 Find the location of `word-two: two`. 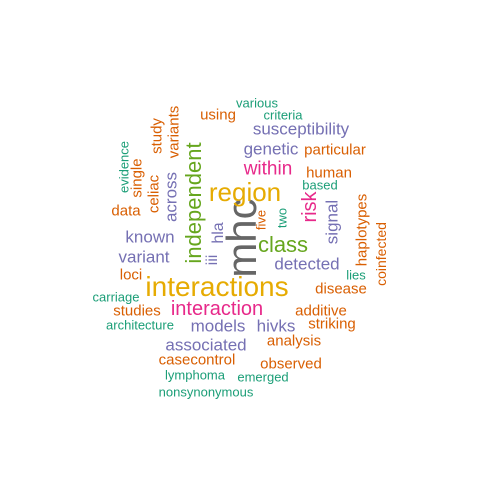

word-two: two is located at coordinates (282, 218).